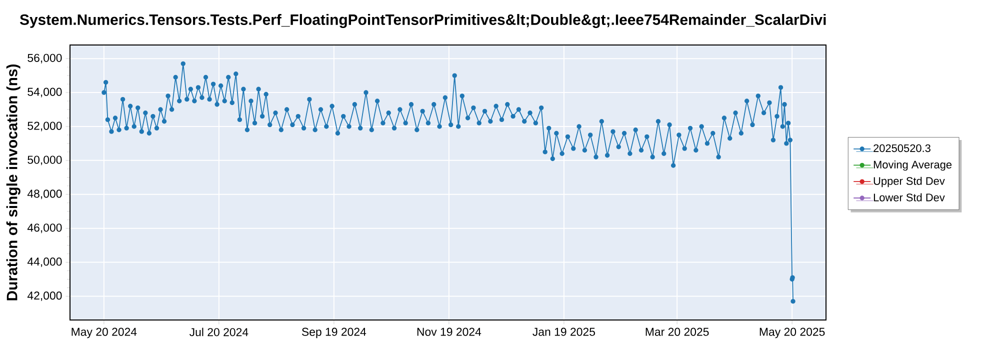 The width and height of the screenshot is (1000, 350). I want to click on x-tick-label: Mar 20 2025, so click(677, 332).